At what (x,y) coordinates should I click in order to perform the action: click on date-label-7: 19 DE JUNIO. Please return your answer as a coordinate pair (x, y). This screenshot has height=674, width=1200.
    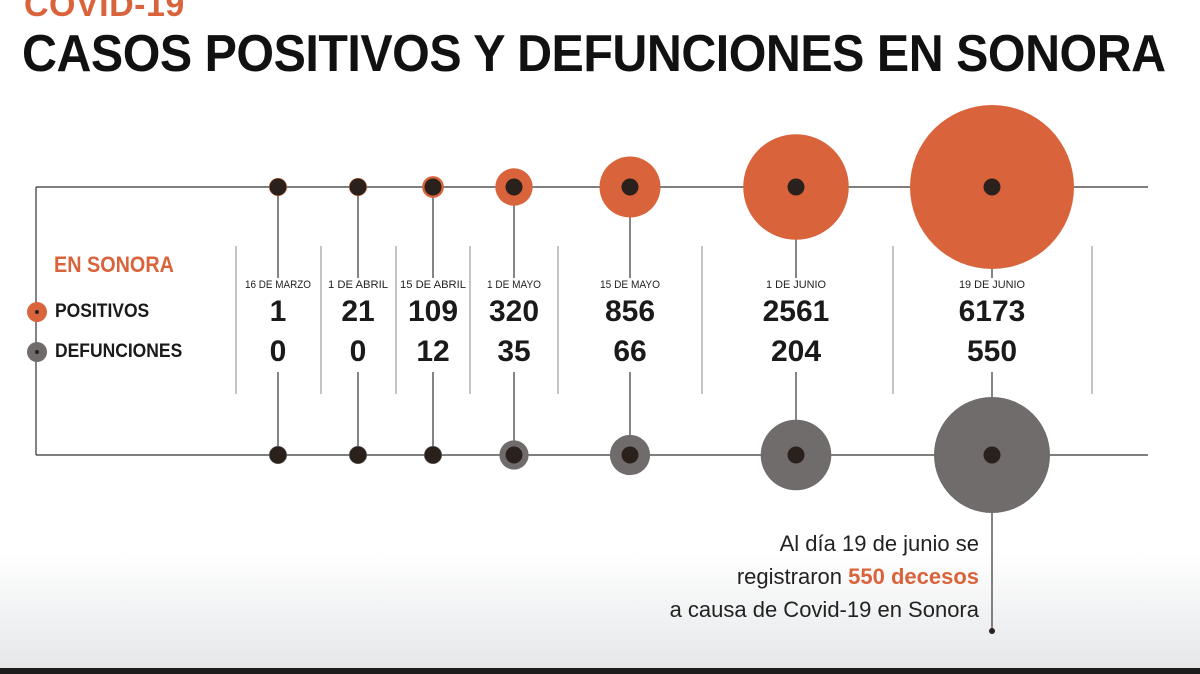
    Looking at the image, I should click on (992, 285).